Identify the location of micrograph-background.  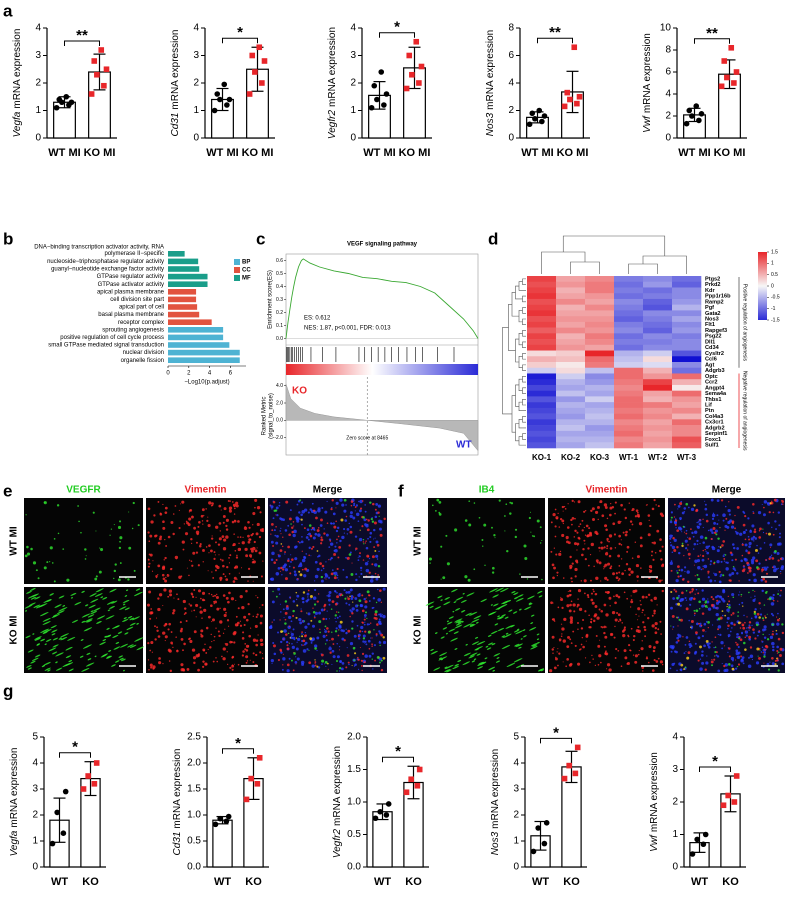
(486, 630).